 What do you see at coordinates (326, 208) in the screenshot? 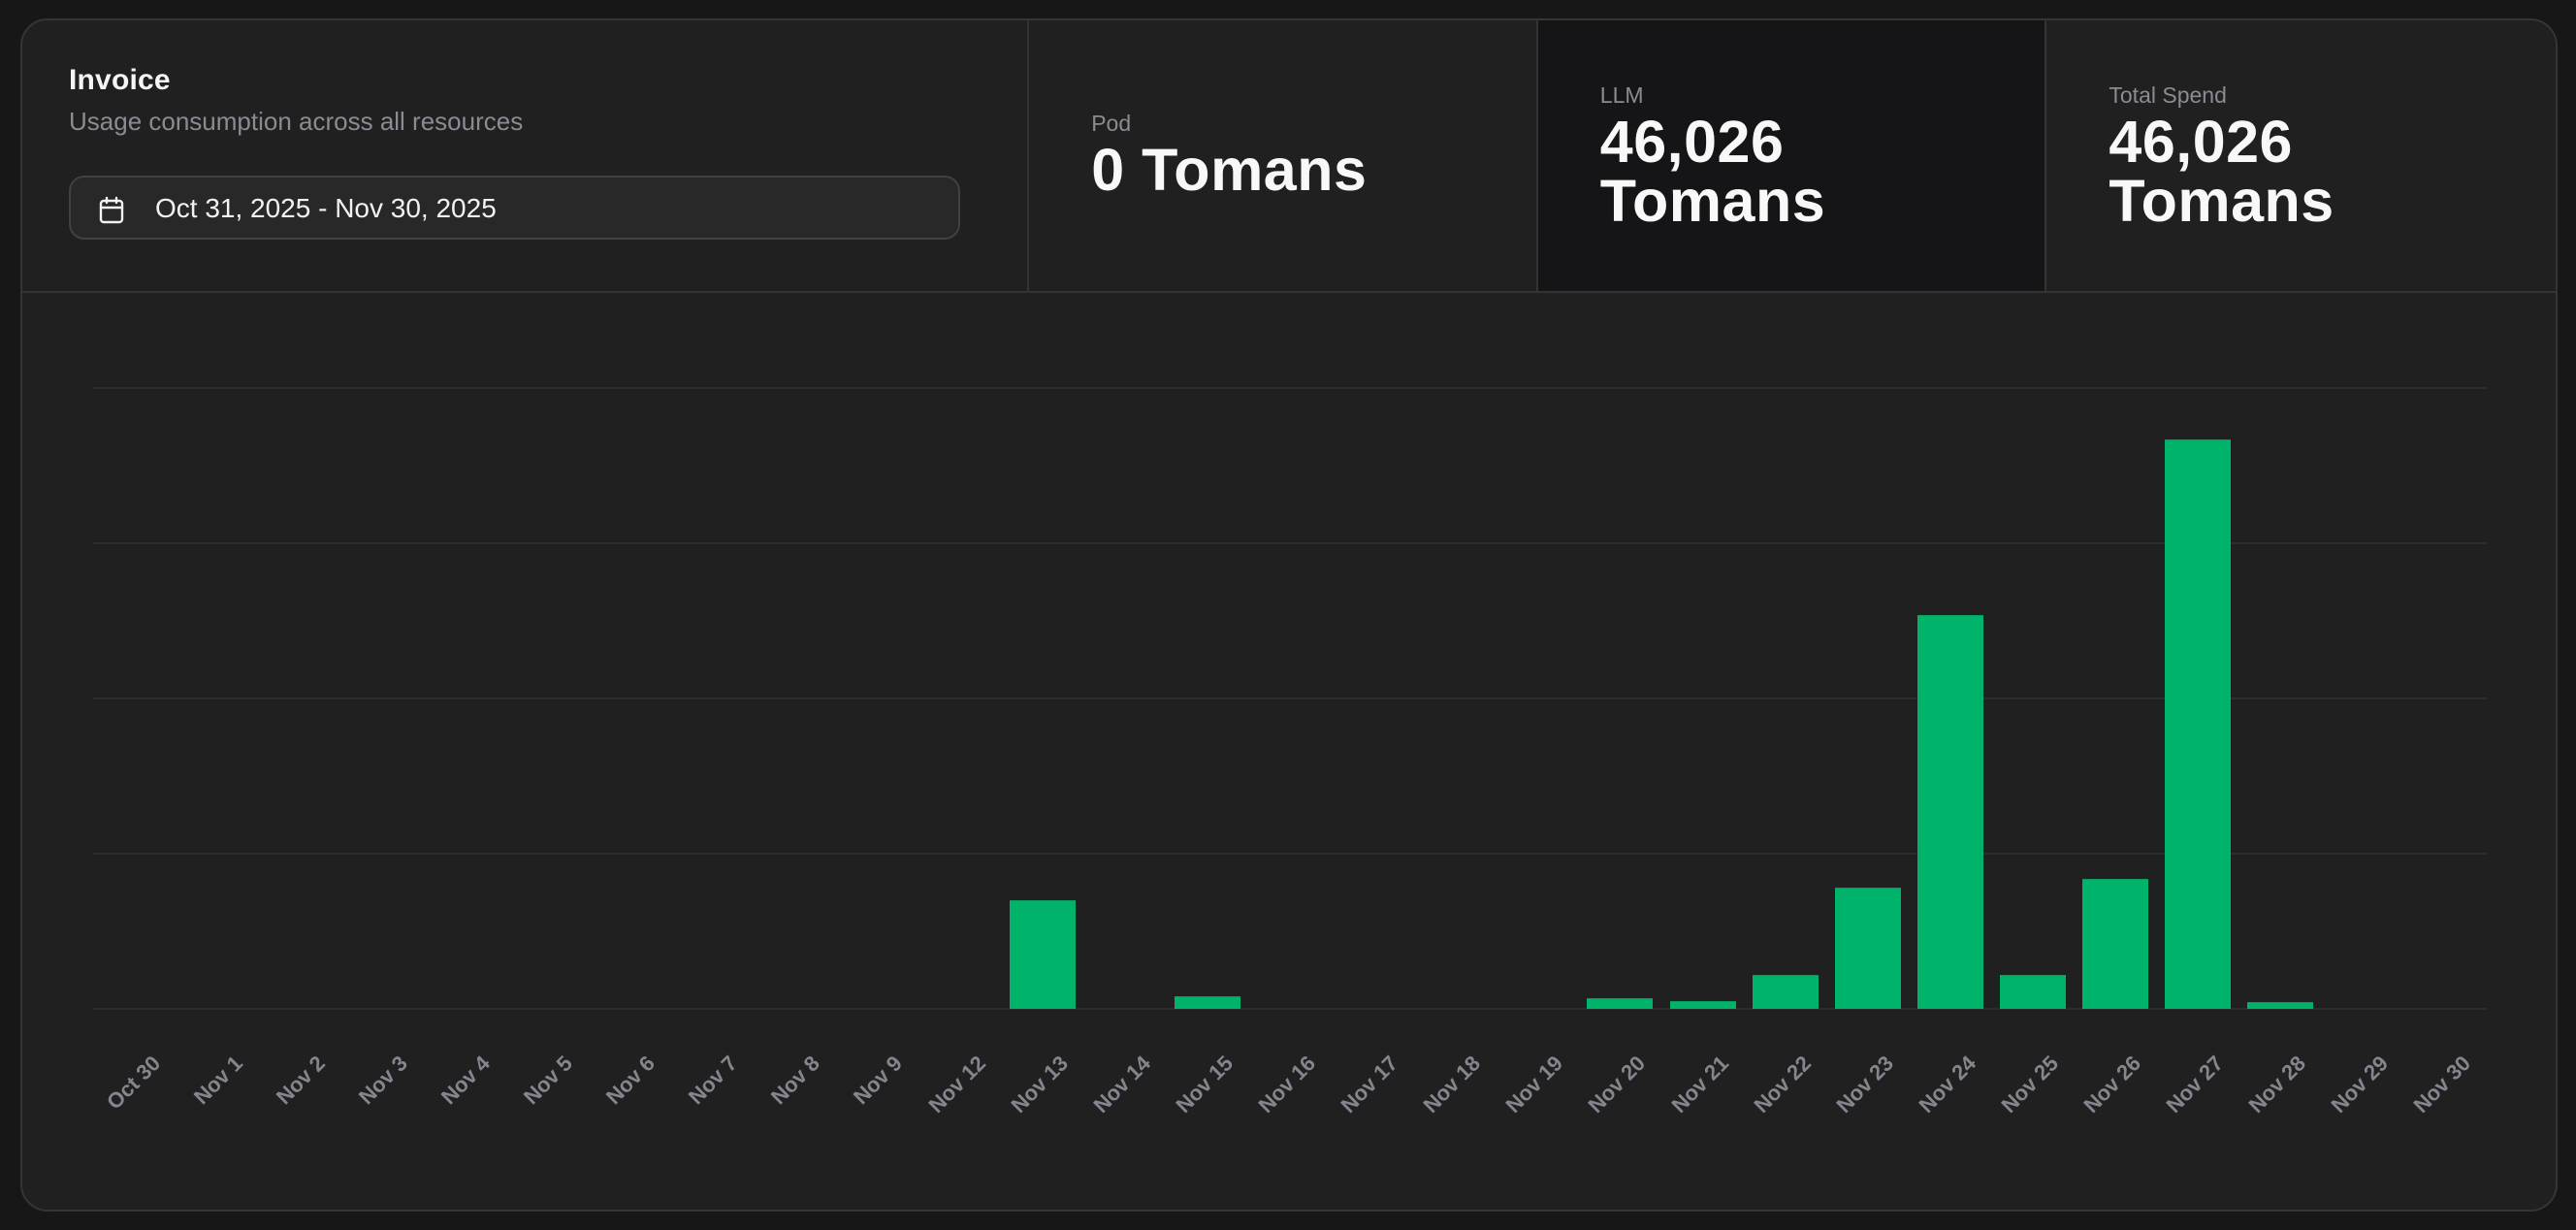
I see `date-range-value: Oct 31, 2025 - Nov 30, 2025` at bounding box center [326, 208].